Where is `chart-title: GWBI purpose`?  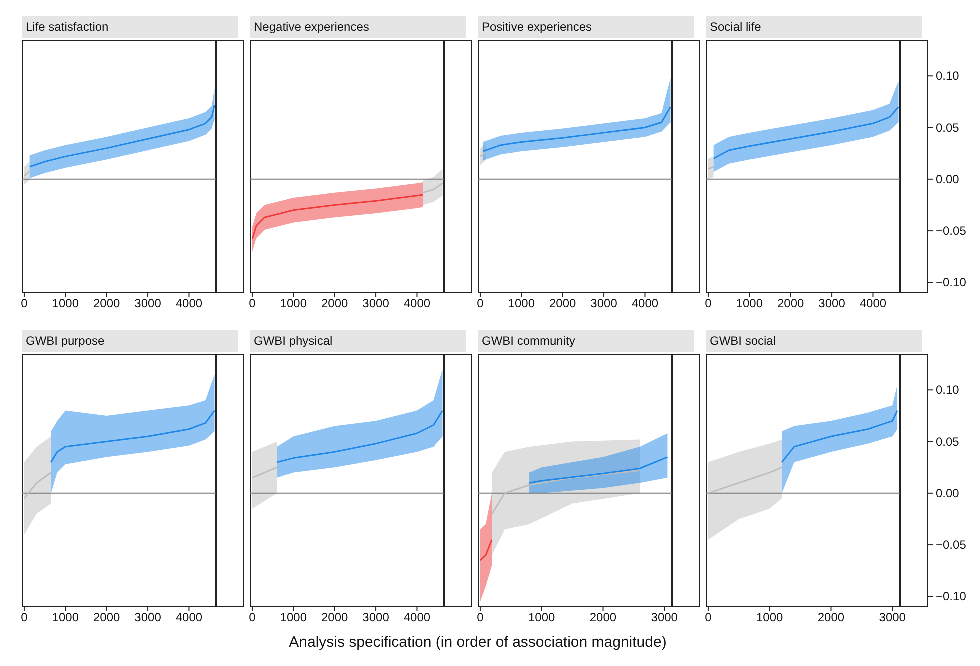 chart-title: GWBI purpose is located at coordinates (130, 341).